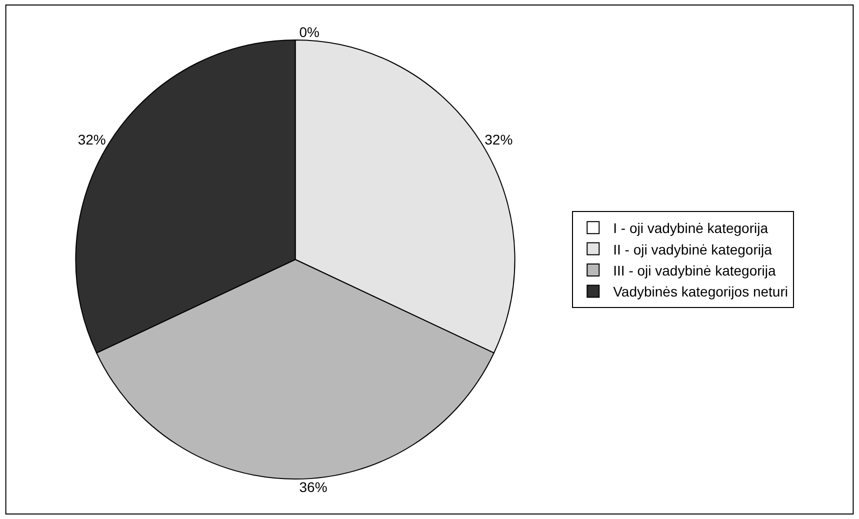 This screenshot has height=519, width=859. Describe the element at coordinates (700, 292) in the screenshot. I see `legend-label: Vadybinės kategorijos neturi` at that location.